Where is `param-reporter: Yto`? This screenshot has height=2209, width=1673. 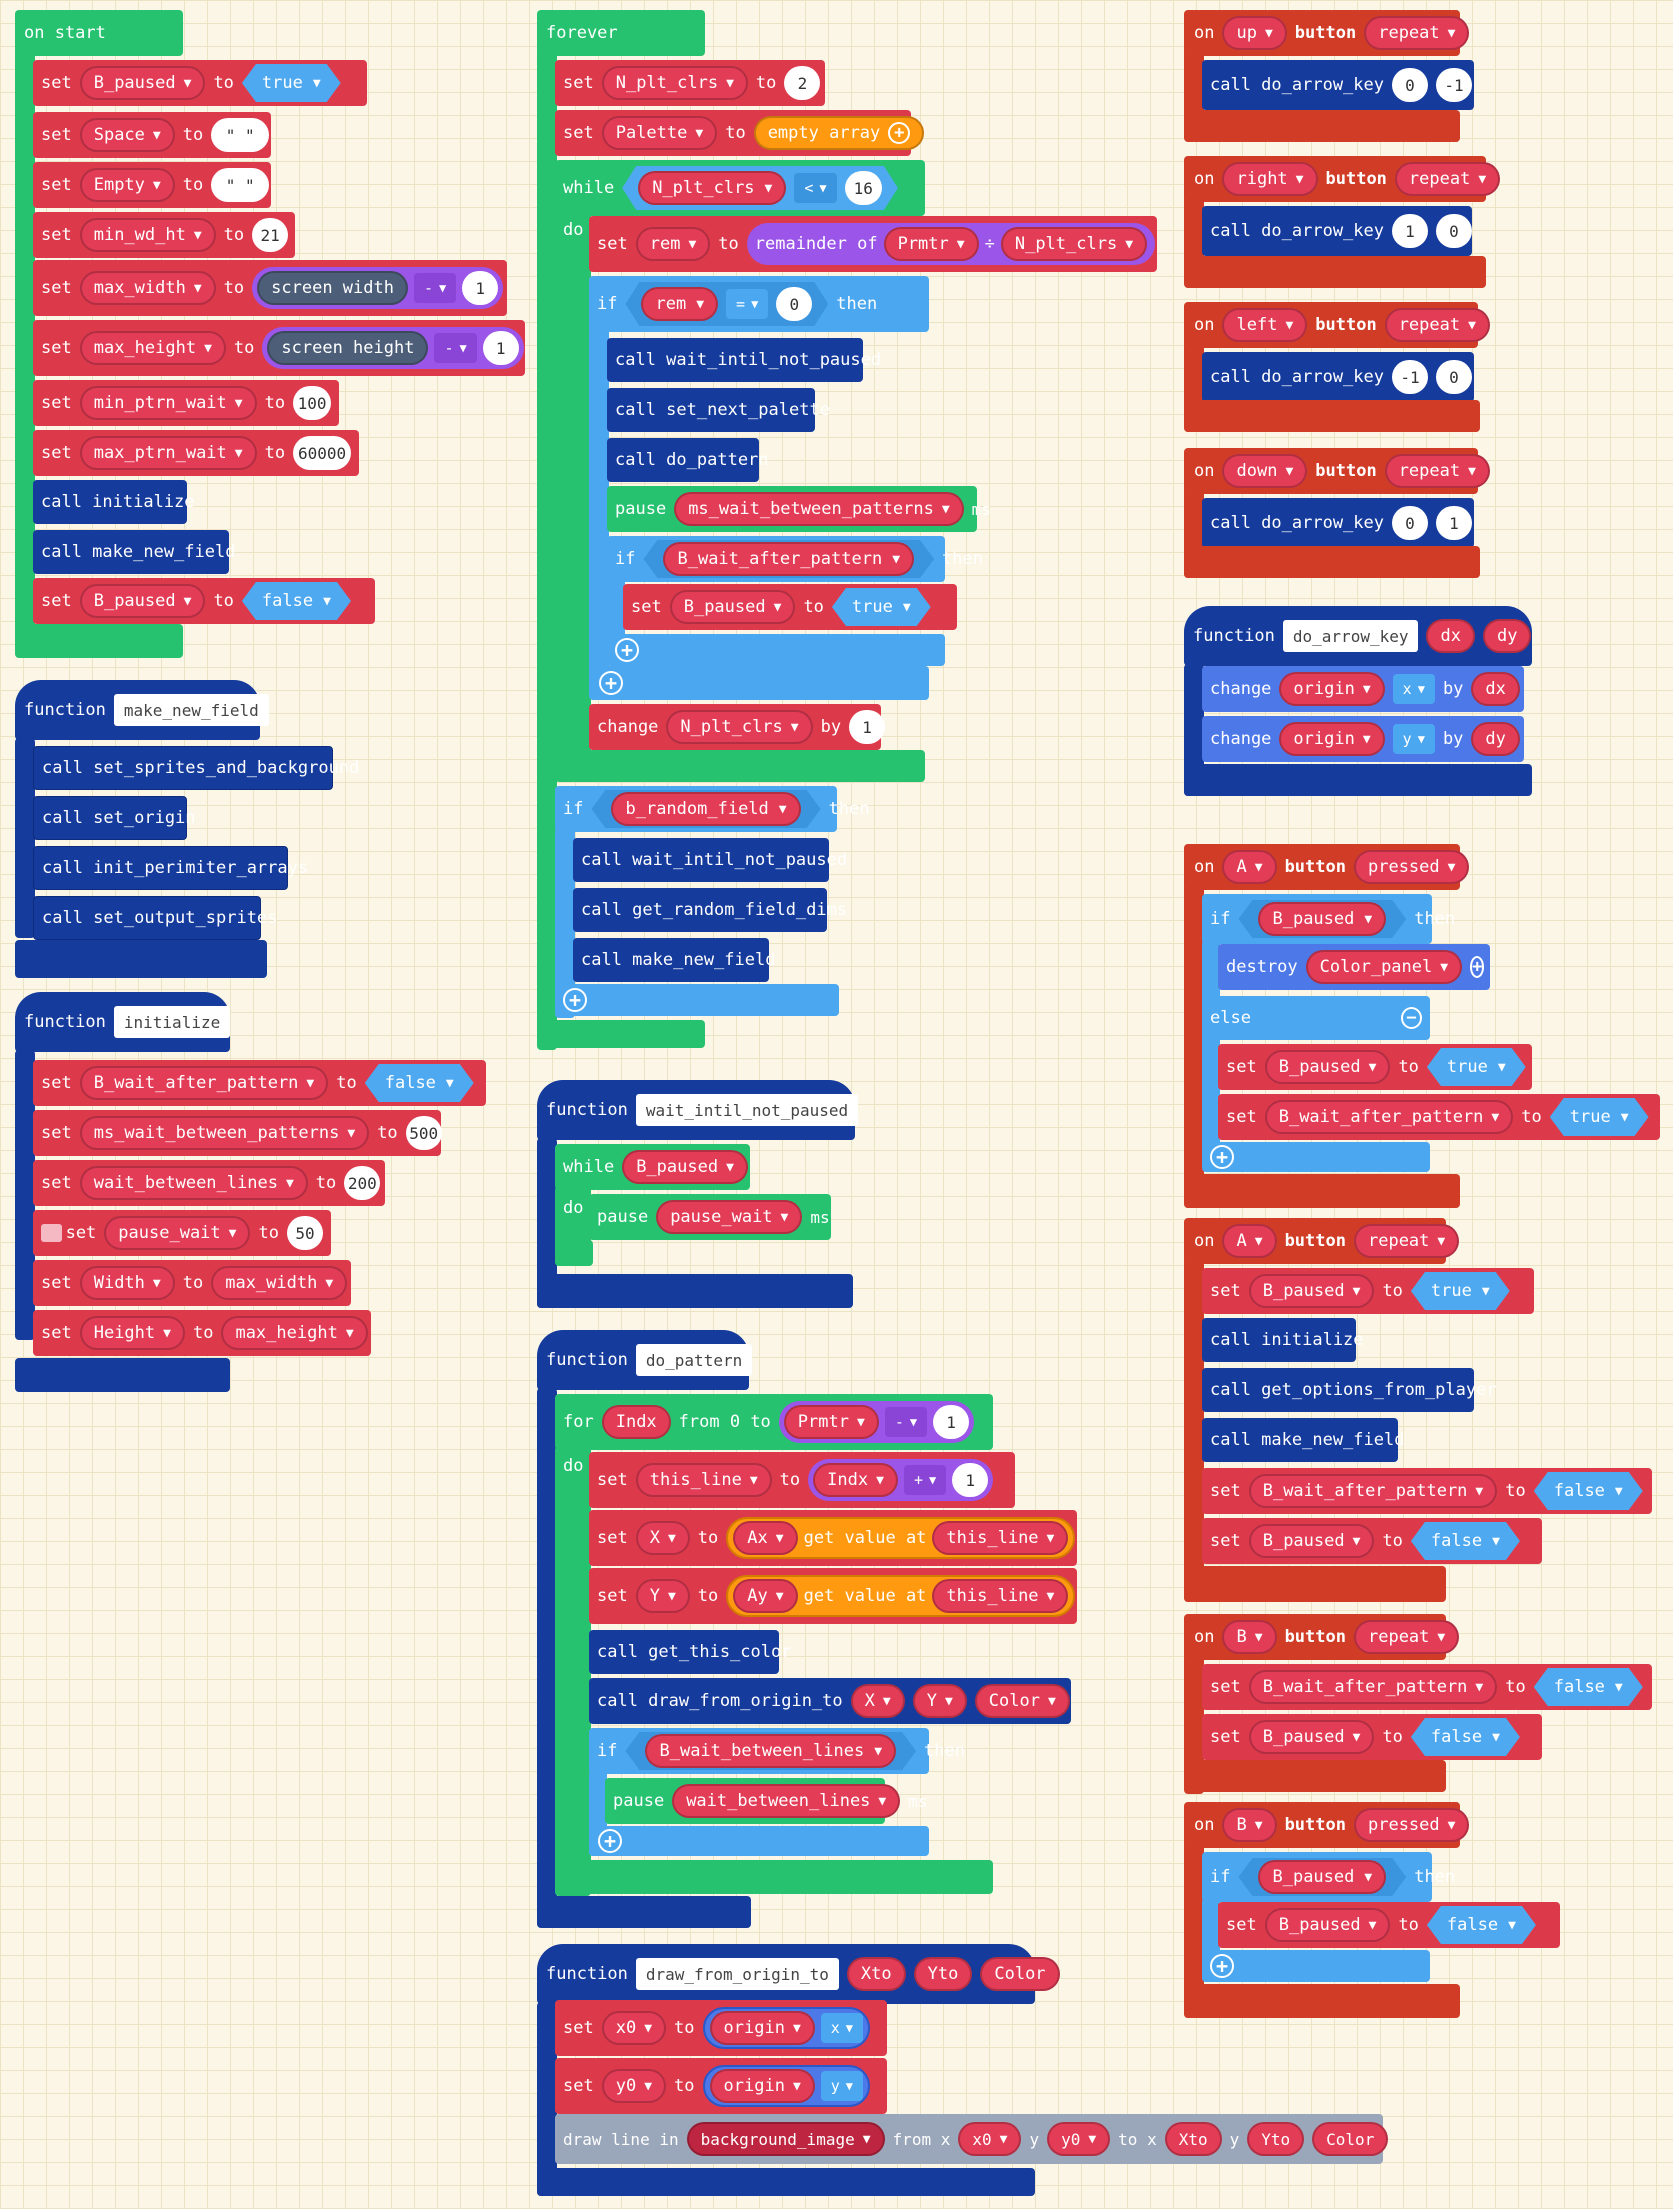
param-reporter: Yto is located at coordinates (1276, 2139).